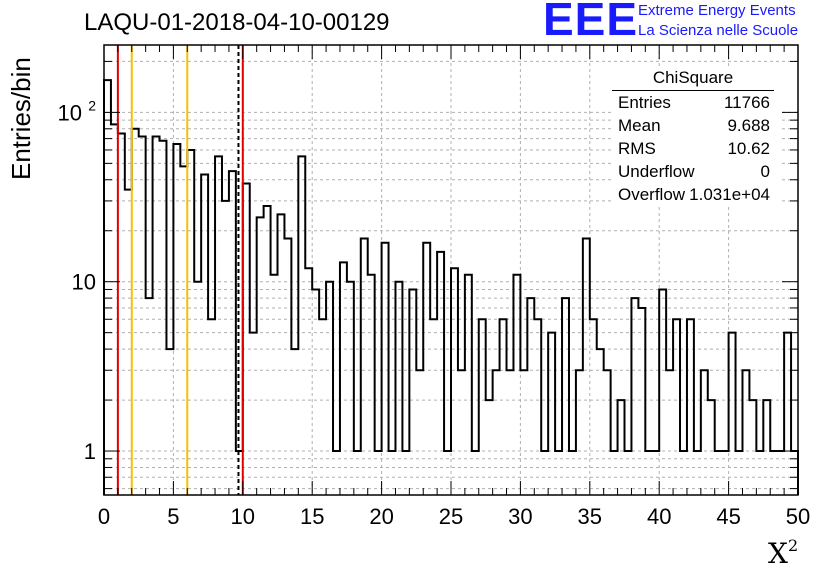 The width and height of the screenshot is (836, 572). What do you see at coordinates (765, 171) in the screenshot?
I see `stats-value: 0` at bounding box center [765, 171].